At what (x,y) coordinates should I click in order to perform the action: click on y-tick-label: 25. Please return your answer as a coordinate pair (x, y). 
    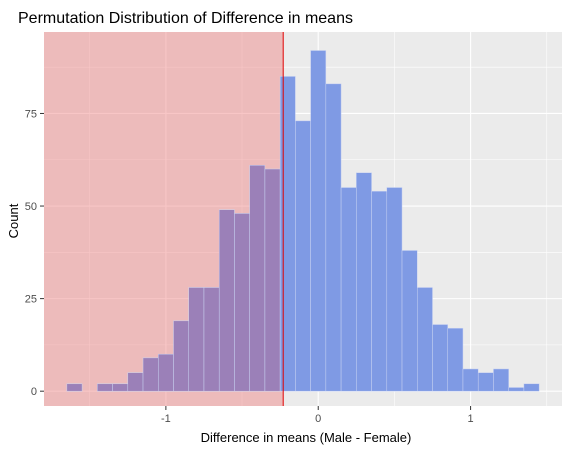
    Looking at the image, I should click on (31, 300).